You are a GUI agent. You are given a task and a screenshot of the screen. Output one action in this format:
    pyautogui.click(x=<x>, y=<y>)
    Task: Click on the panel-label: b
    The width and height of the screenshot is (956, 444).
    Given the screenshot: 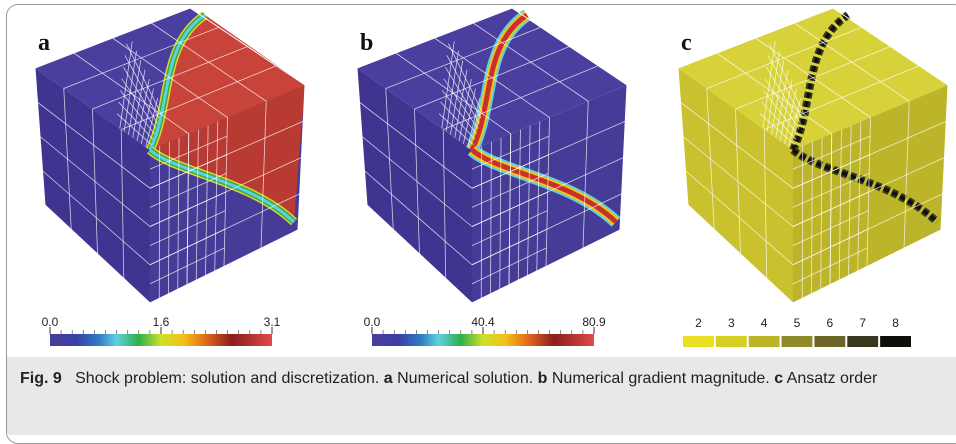 What is the action you would take?
    pyautogui.click(x=366, y=43)
    